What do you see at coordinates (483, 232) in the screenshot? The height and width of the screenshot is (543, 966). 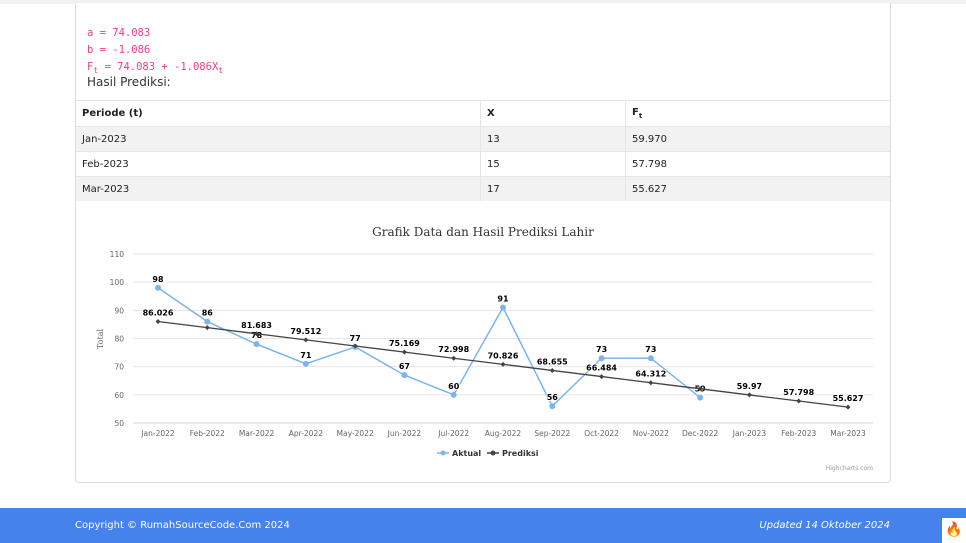 I see `chart-title: Grafik Data dan Hasil Prediksi Lahir` at bounding box center [483, 232].